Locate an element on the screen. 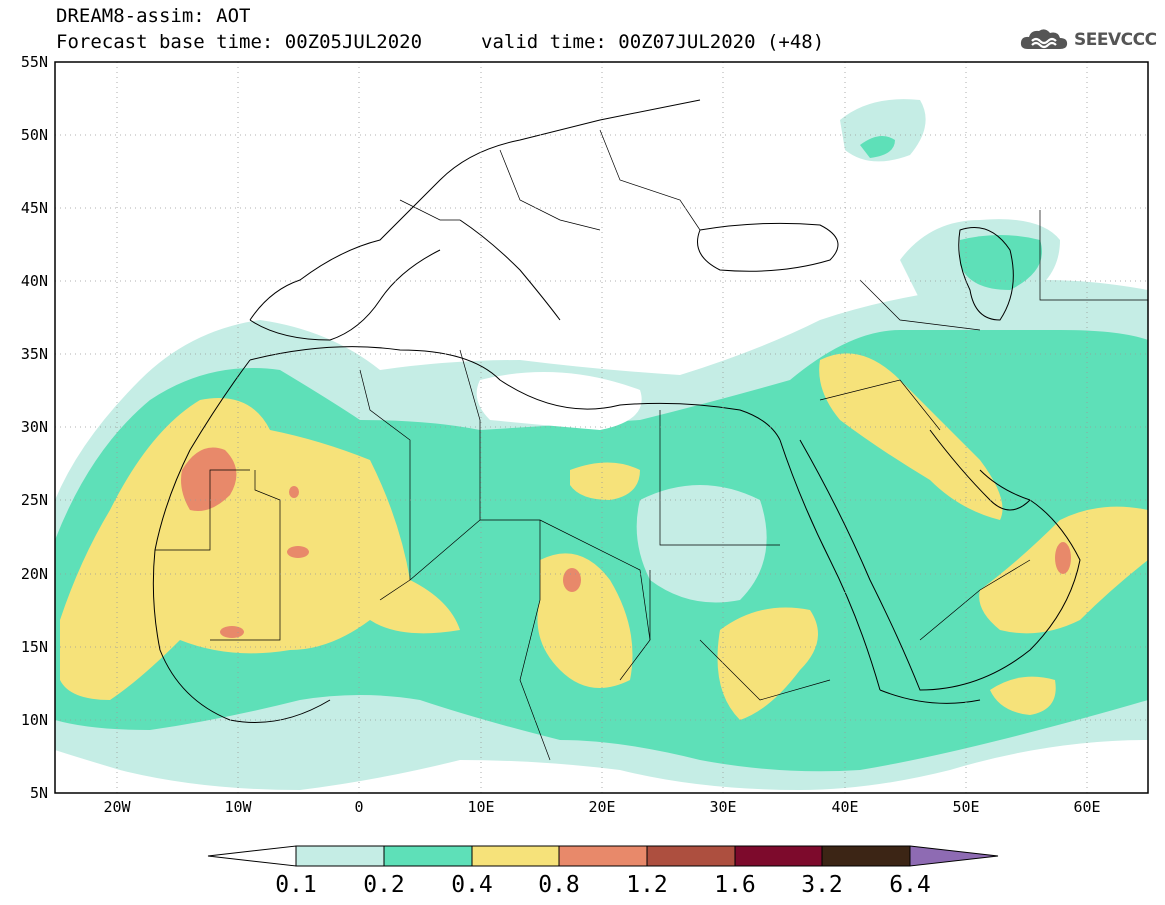 Image resolution: width=1165 pixels, height=905 pixels. lat-label: 30N is located at coordinates (34, 427).